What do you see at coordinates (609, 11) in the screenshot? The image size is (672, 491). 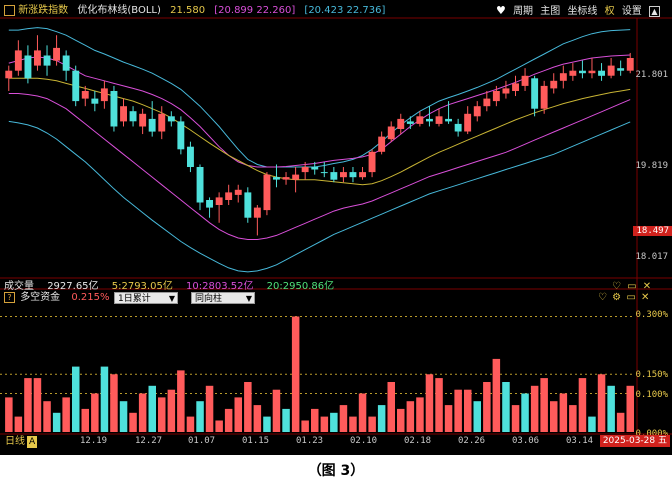 I see `menu-rights: 权` at bounding box center [609, 11].